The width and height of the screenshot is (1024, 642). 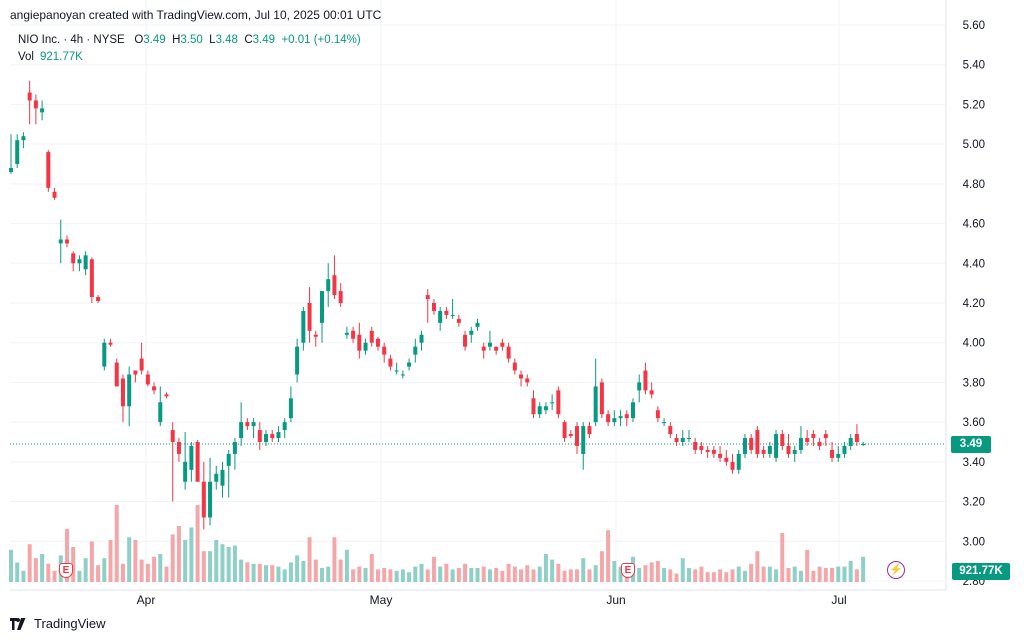 I want to click on footer-brand: TradingView, so click(x=58, y=623).